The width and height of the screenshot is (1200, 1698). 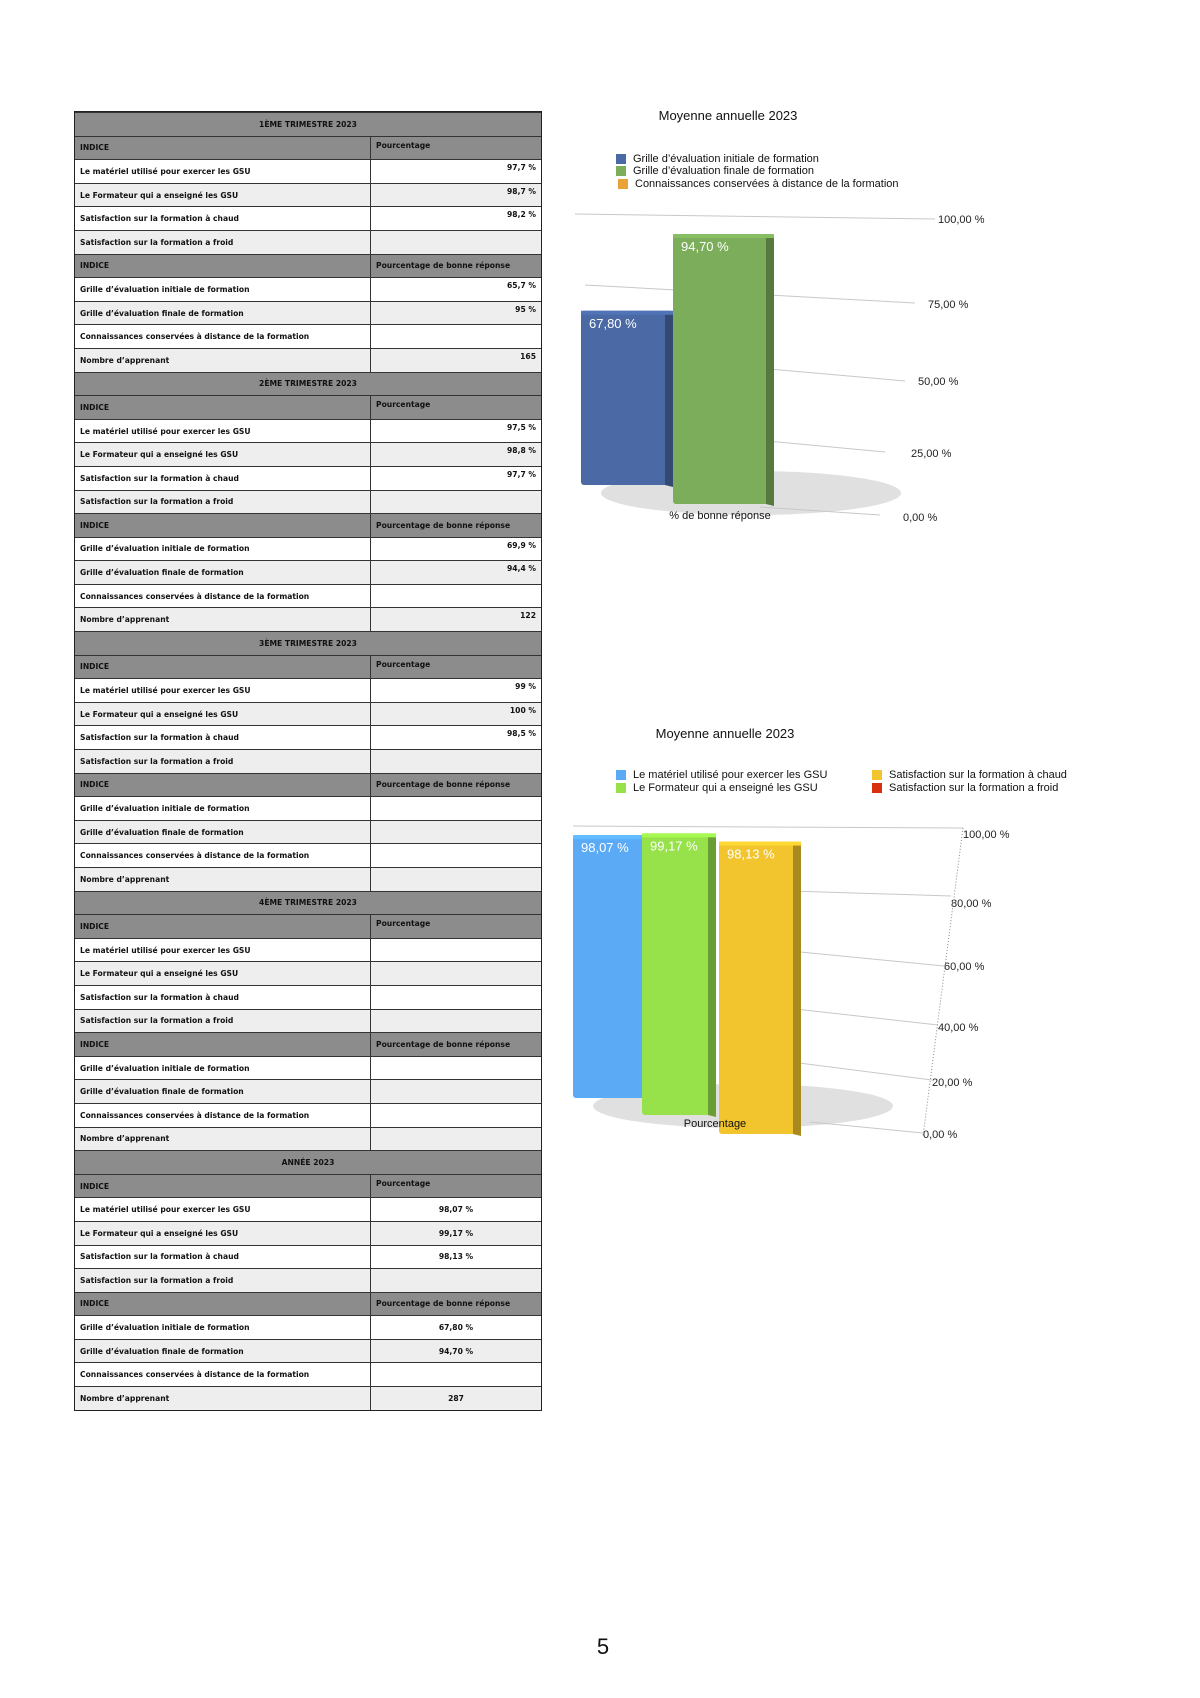 What do you see at coordinates (603, 1646) in the screenshot?
I see `page-number: 5` at bounding box center [603, 1646].